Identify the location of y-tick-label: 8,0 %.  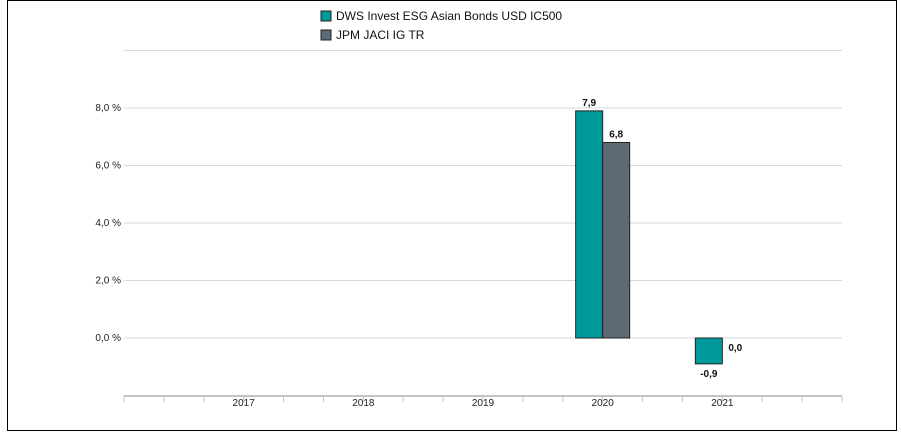
(108, 108).